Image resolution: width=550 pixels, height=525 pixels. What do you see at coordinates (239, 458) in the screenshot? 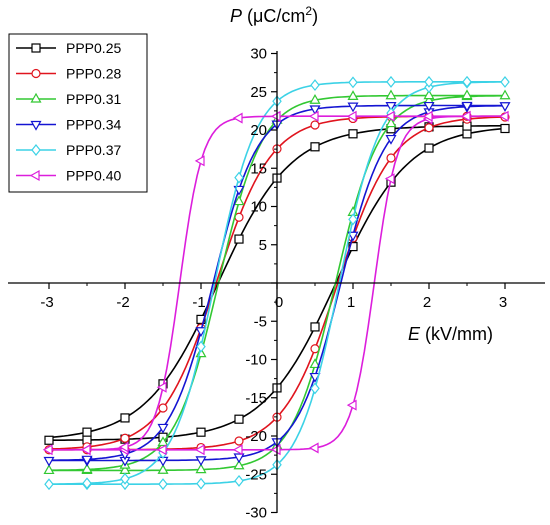
I see `marker-PPP0.34-up-5` at bounding box center [239, 458].